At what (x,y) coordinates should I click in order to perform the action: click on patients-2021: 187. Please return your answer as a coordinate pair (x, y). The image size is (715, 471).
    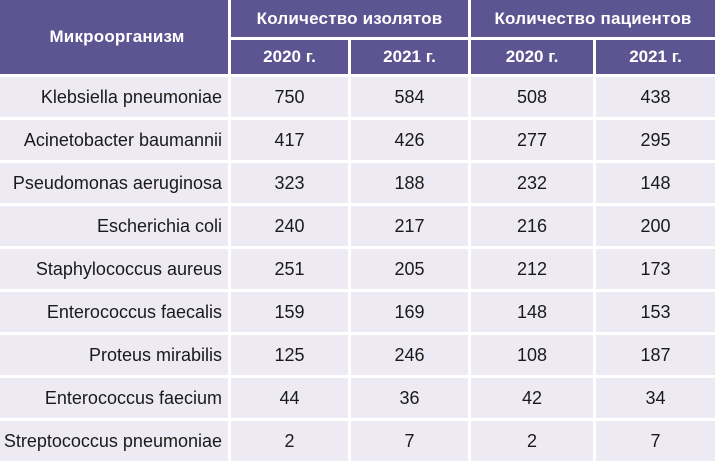
    Looking at the image, I should click on (655, 355).